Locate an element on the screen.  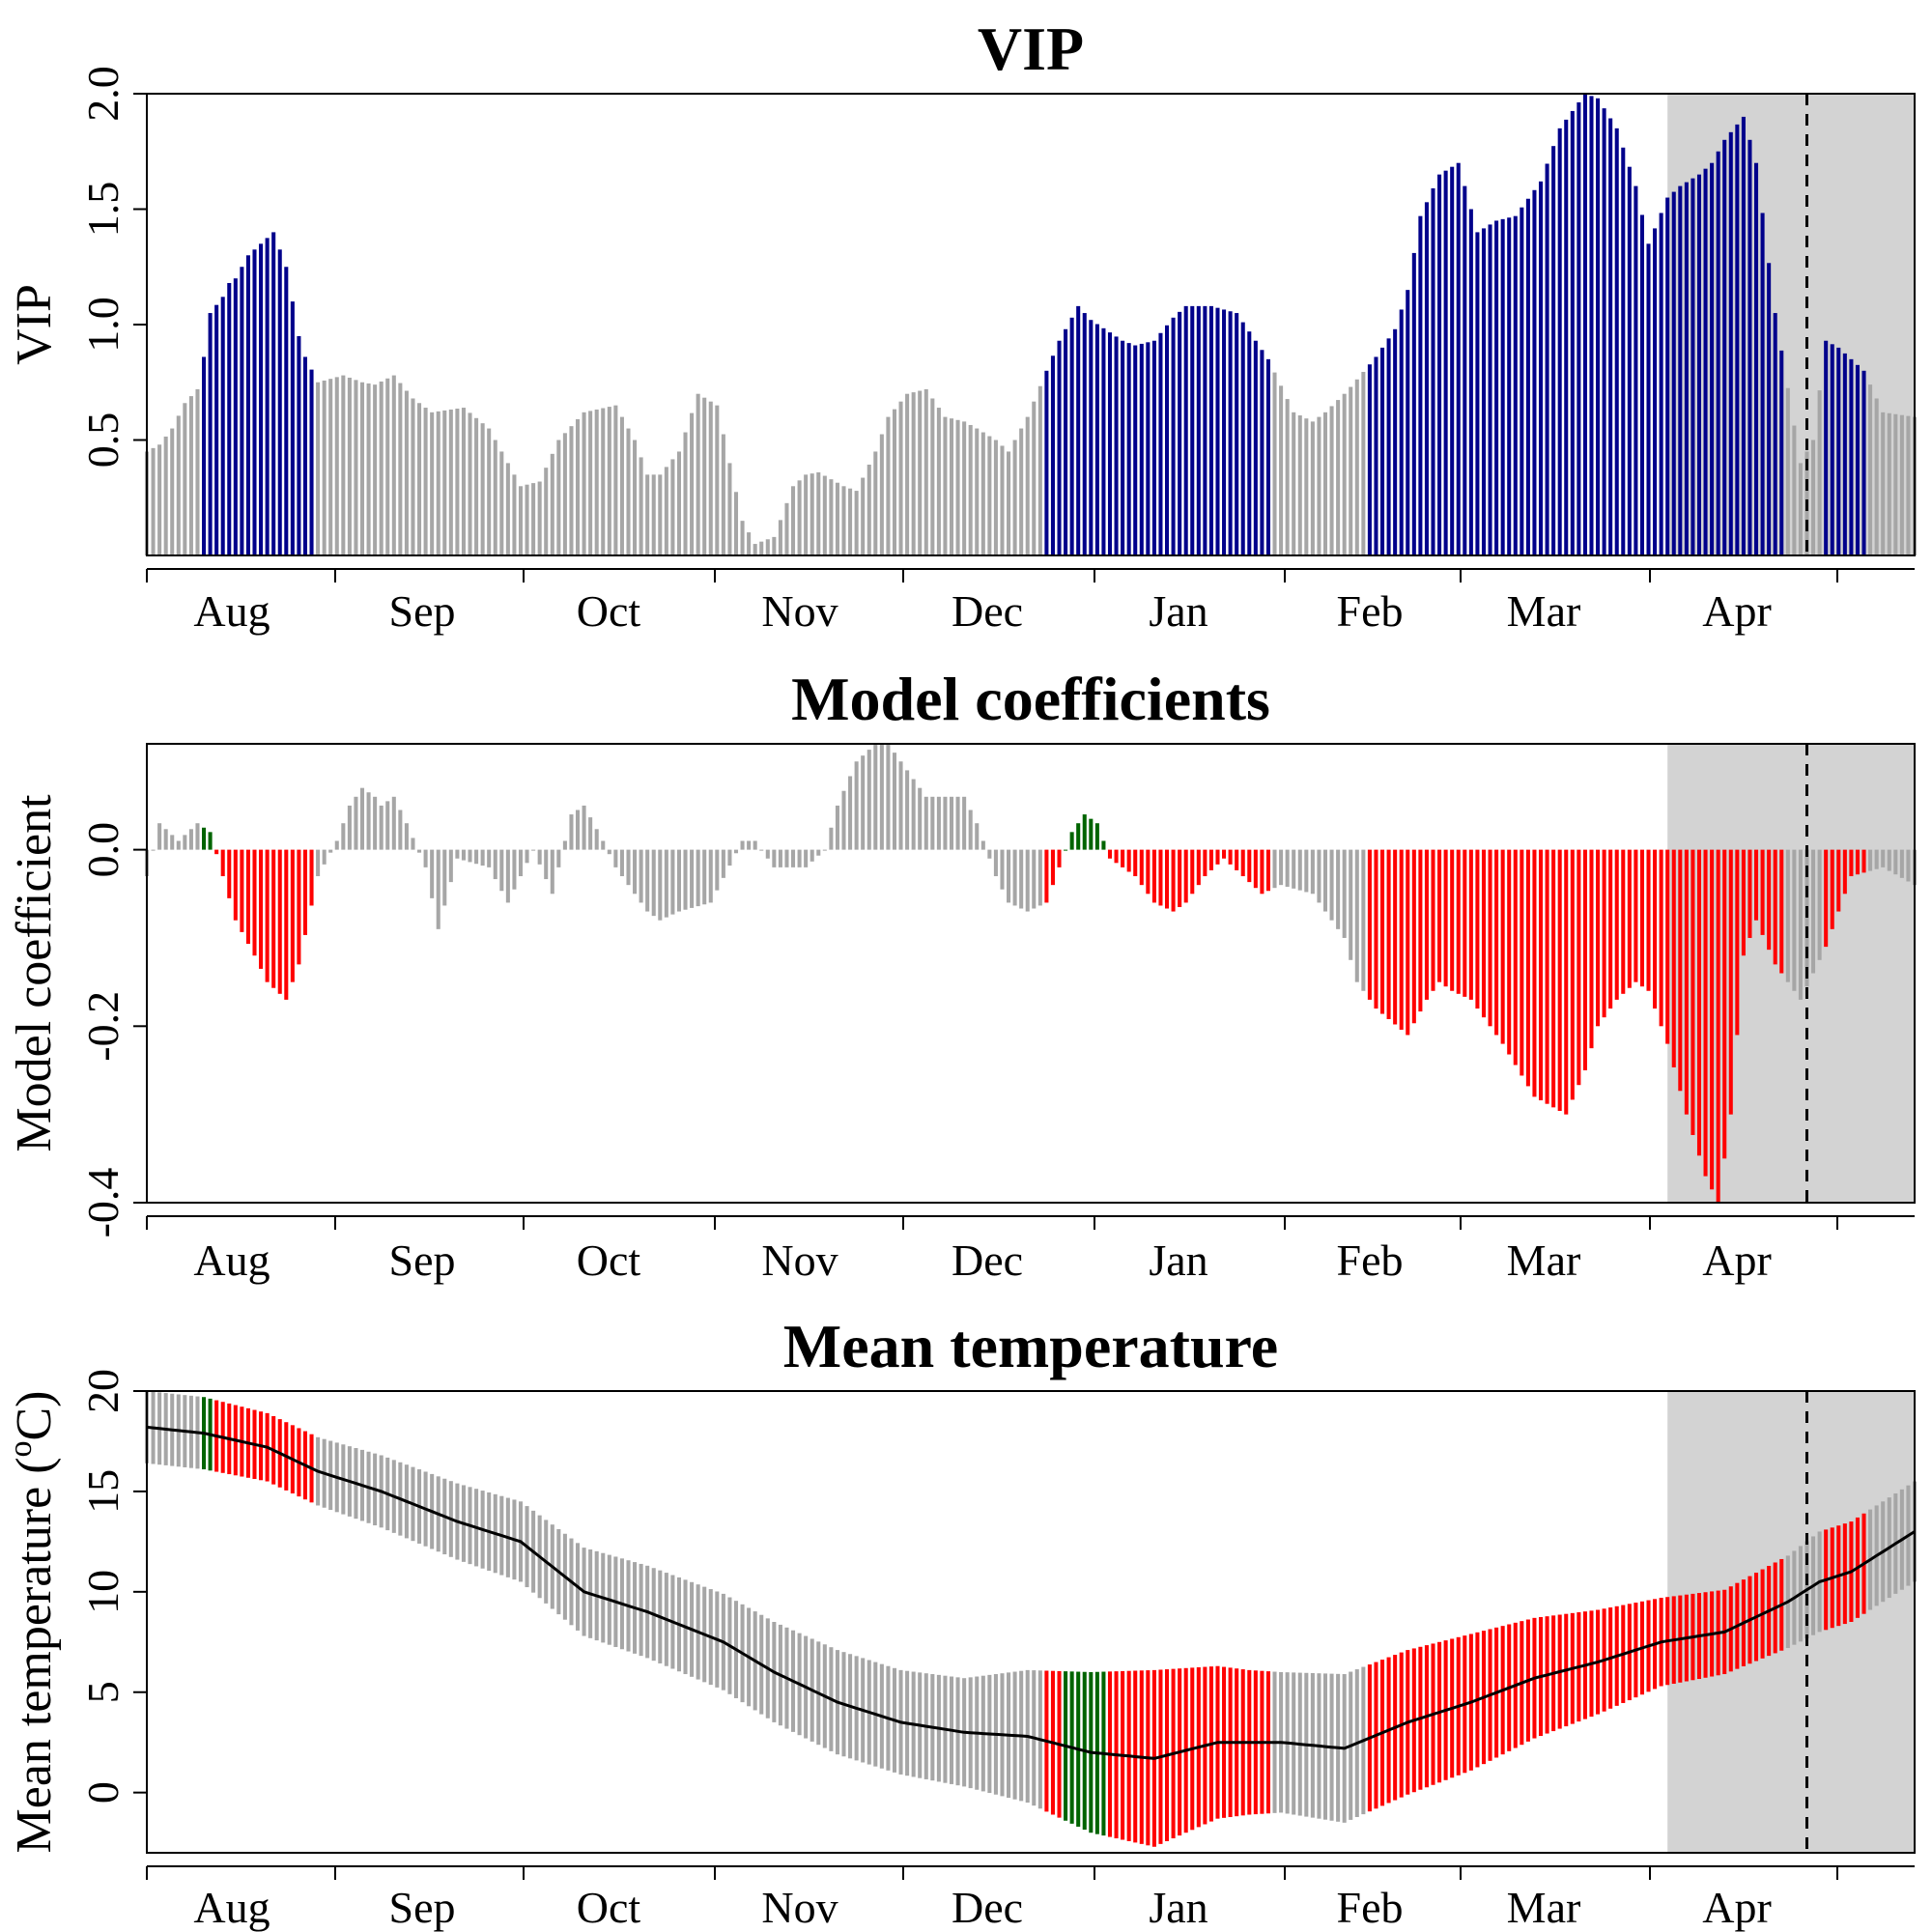
x-tick-label: Nov is located at coordinates (799, 611).